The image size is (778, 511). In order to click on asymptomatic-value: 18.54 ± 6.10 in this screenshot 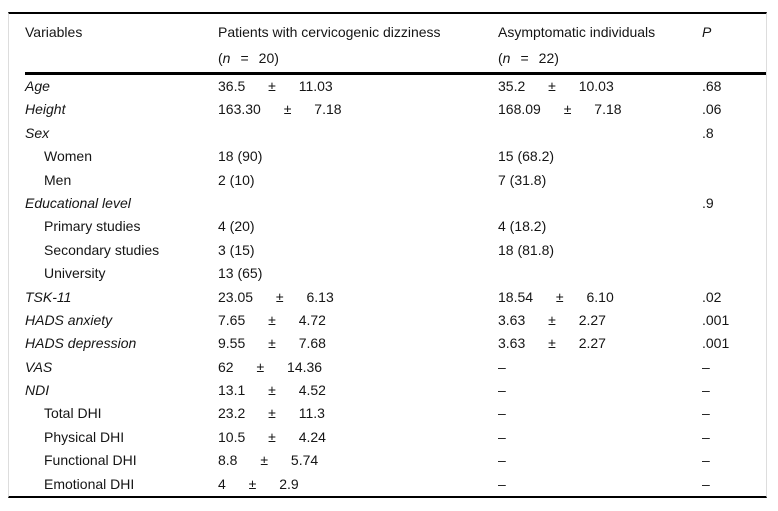, I will do `click(556, 296)`.